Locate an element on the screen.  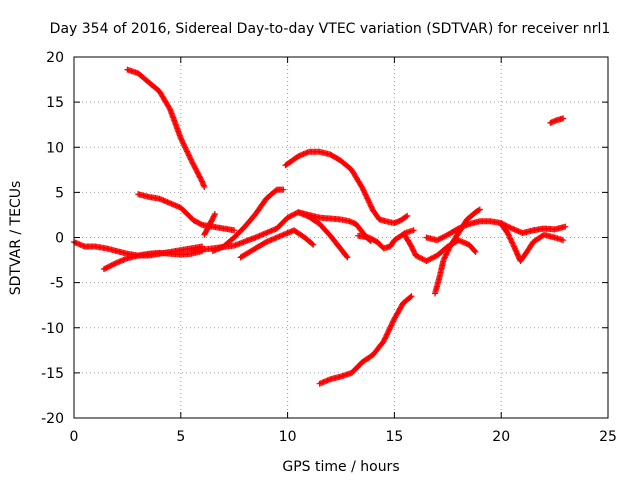
x-tick-label: 15 is located at coordinates (394, 437).